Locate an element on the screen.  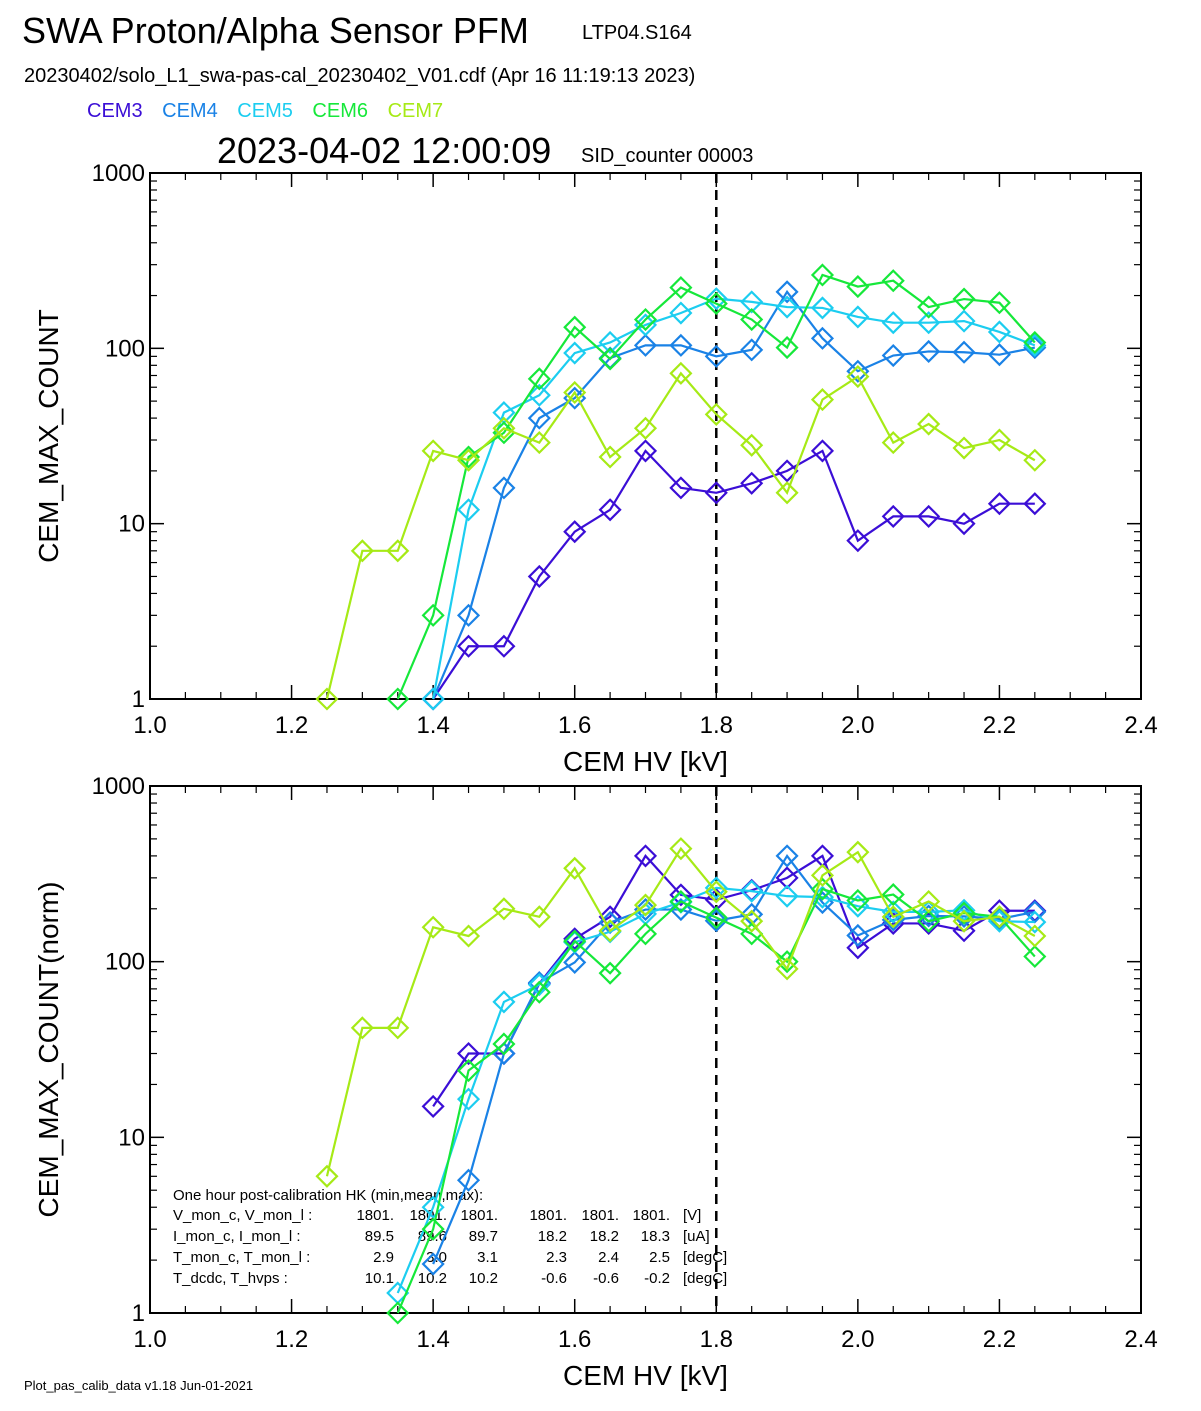
hk-row-label: T_dcdc, T_hvps : is located at coordinates (230, 1278).